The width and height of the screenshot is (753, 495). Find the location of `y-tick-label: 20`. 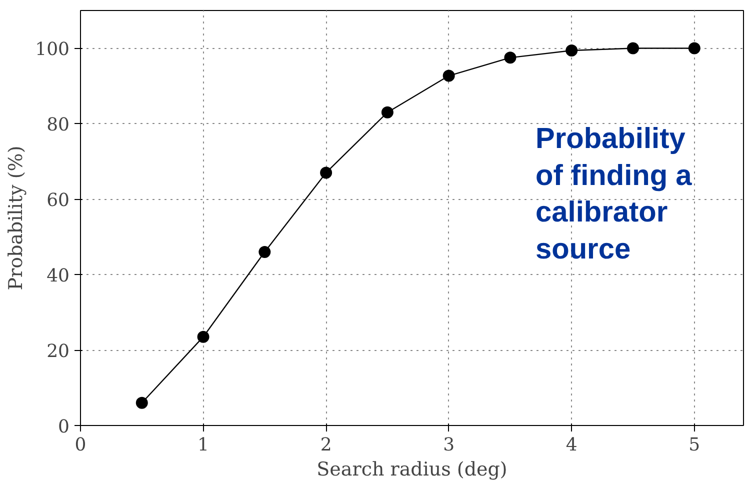

y-tick-label: 20 is located at coordinates (58, 351).